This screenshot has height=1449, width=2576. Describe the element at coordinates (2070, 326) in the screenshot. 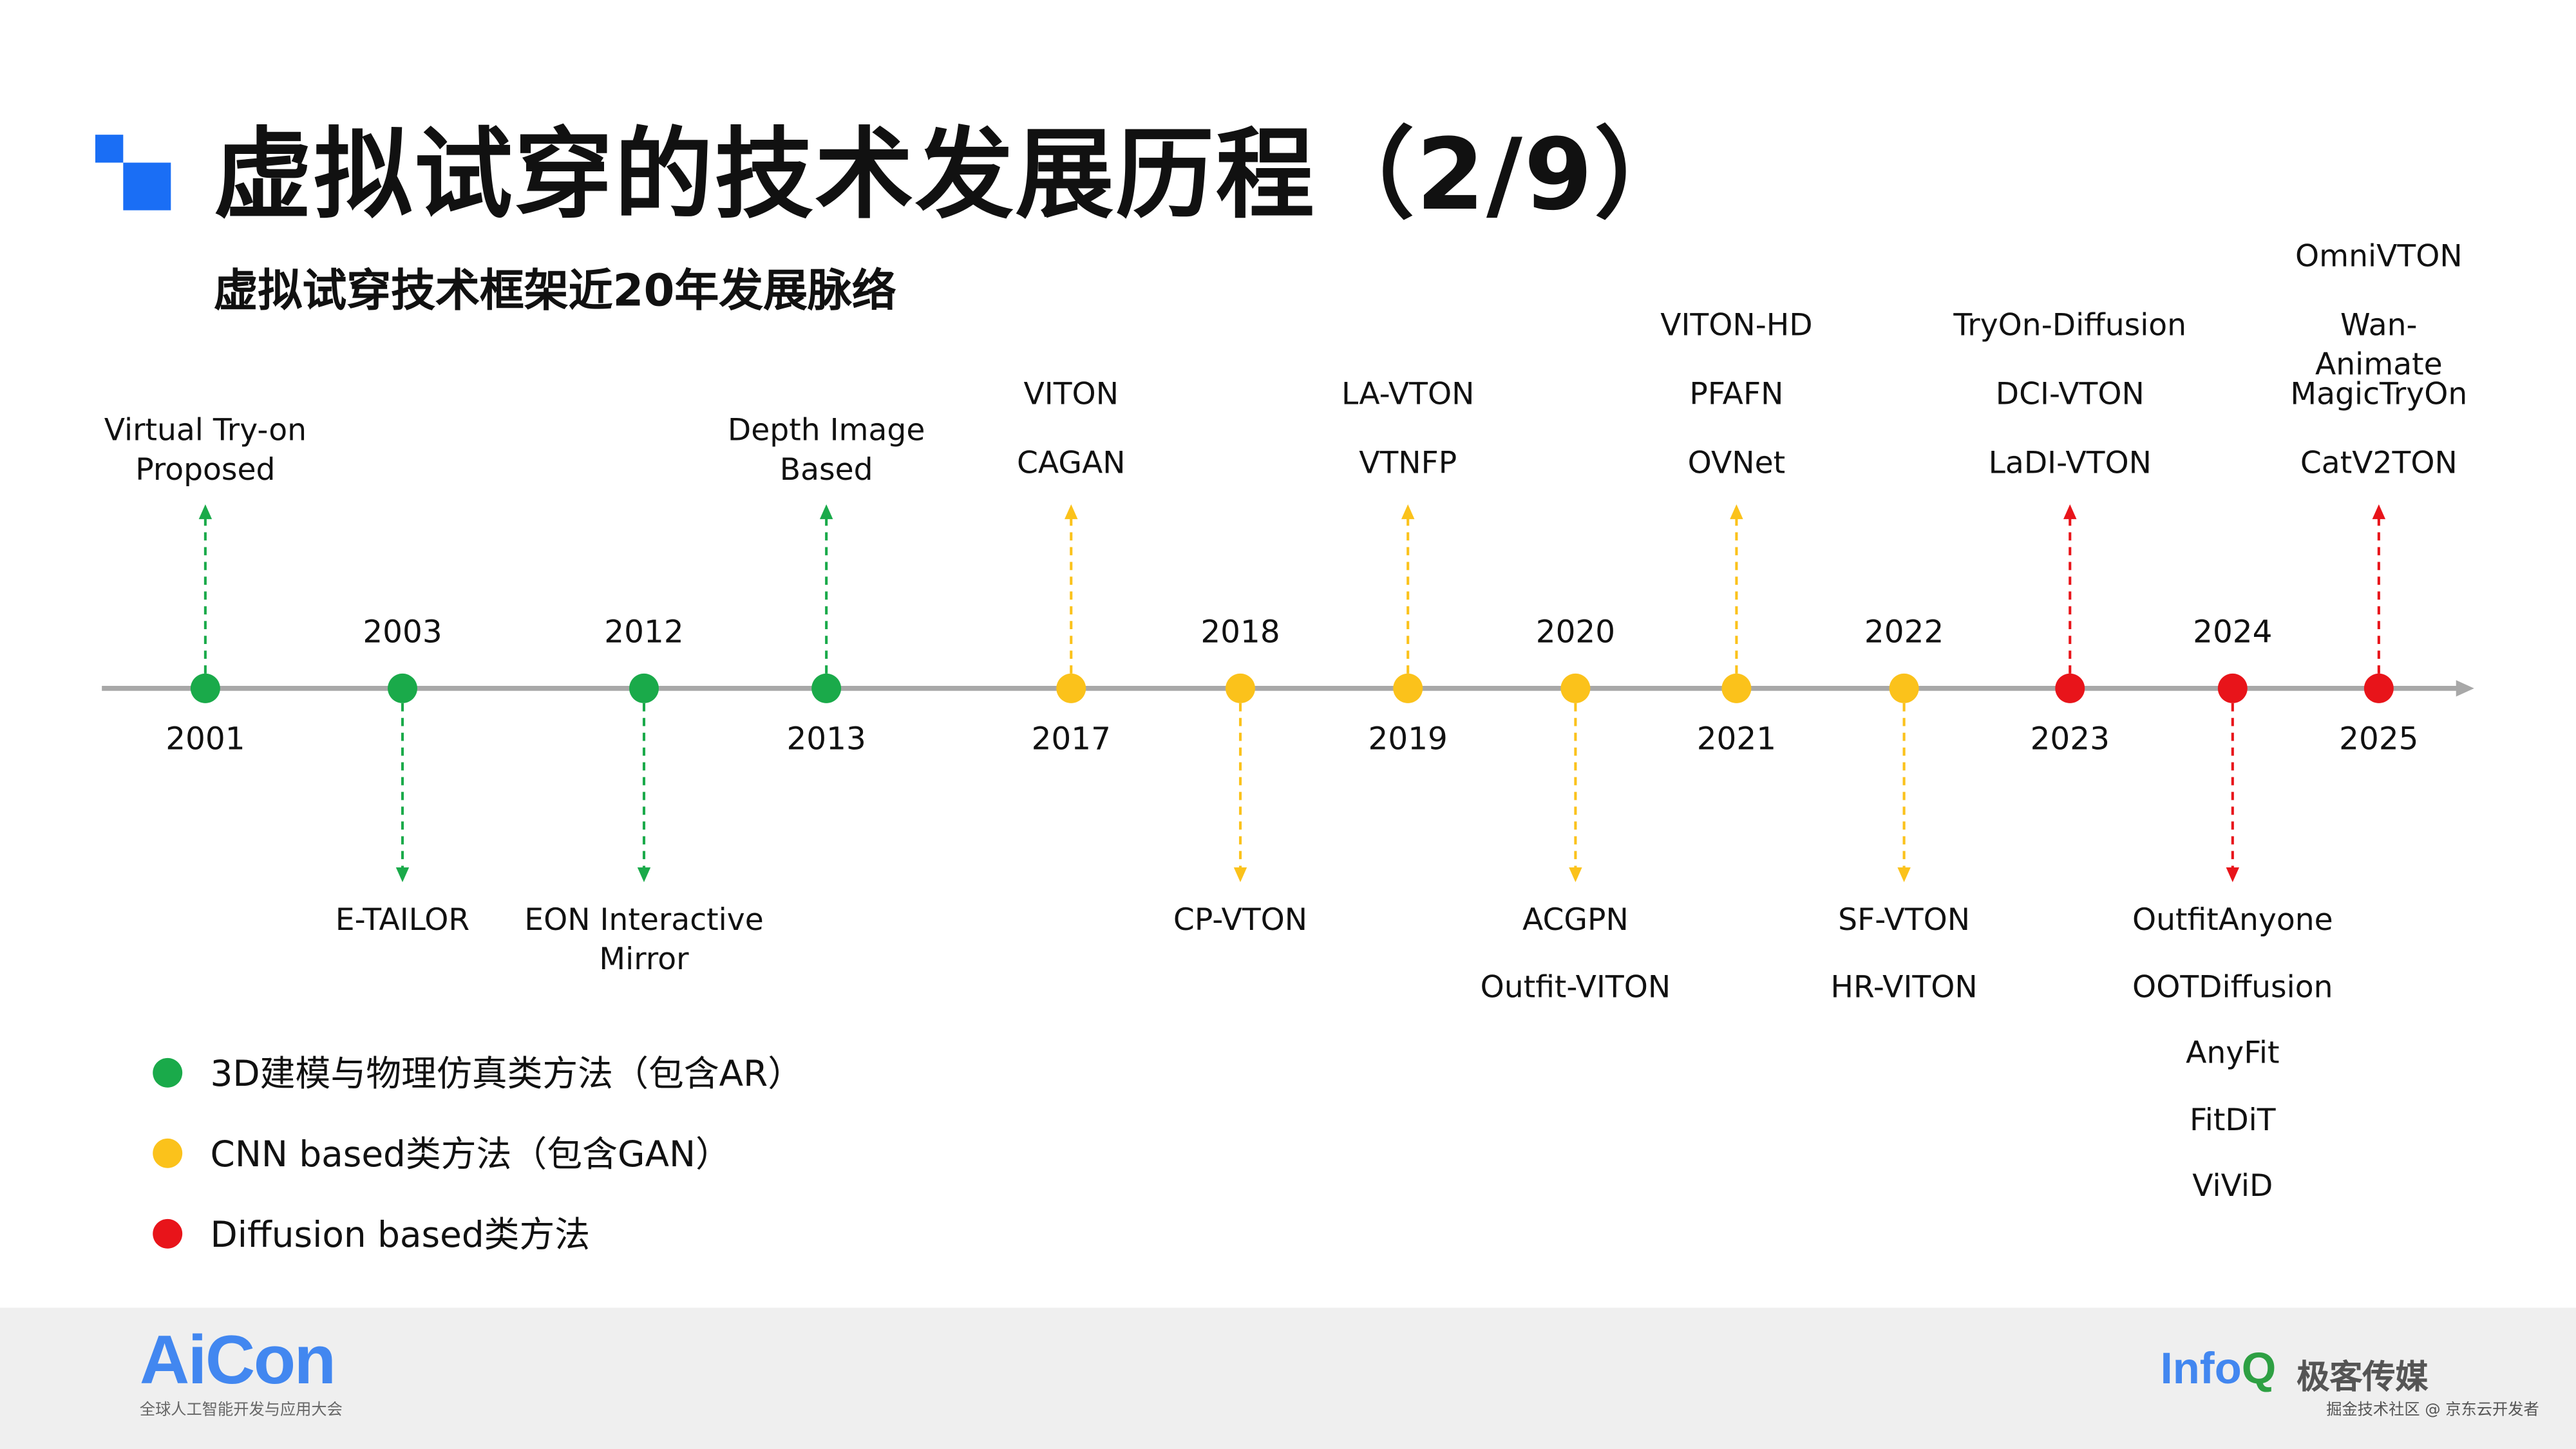

I see `method-label: TryOn-Diffusion` at that location.